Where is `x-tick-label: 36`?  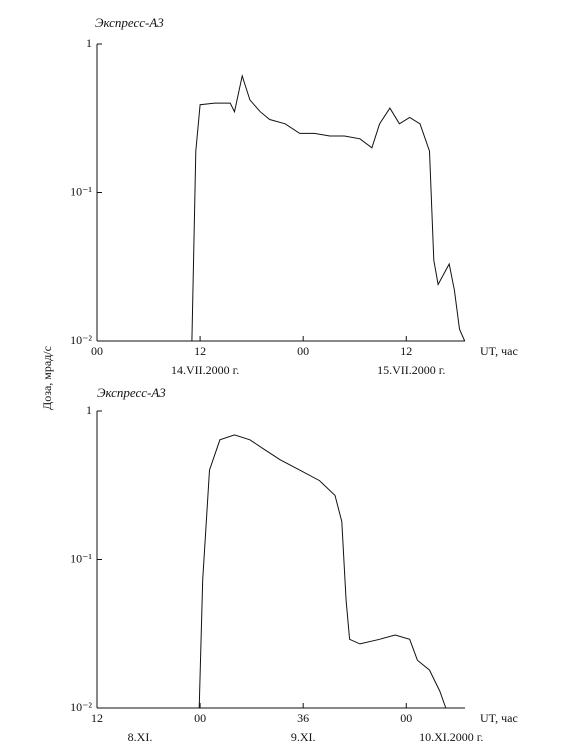 x-tick-label: 36 is located at coordinates (303, 718).